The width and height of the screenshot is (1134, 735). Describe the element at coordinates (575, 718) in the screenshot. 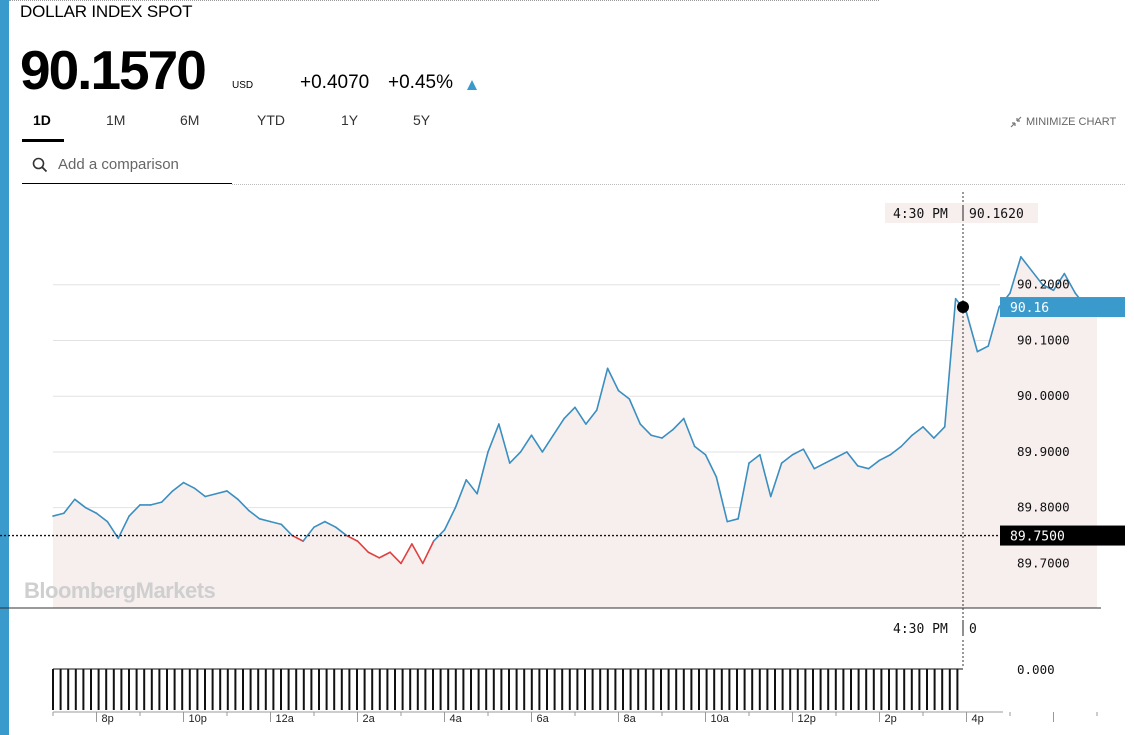

I see `x-axis: 8p 10p 12a 2a 4a 6a 8a 10a 12p 2p 4p` at that location.